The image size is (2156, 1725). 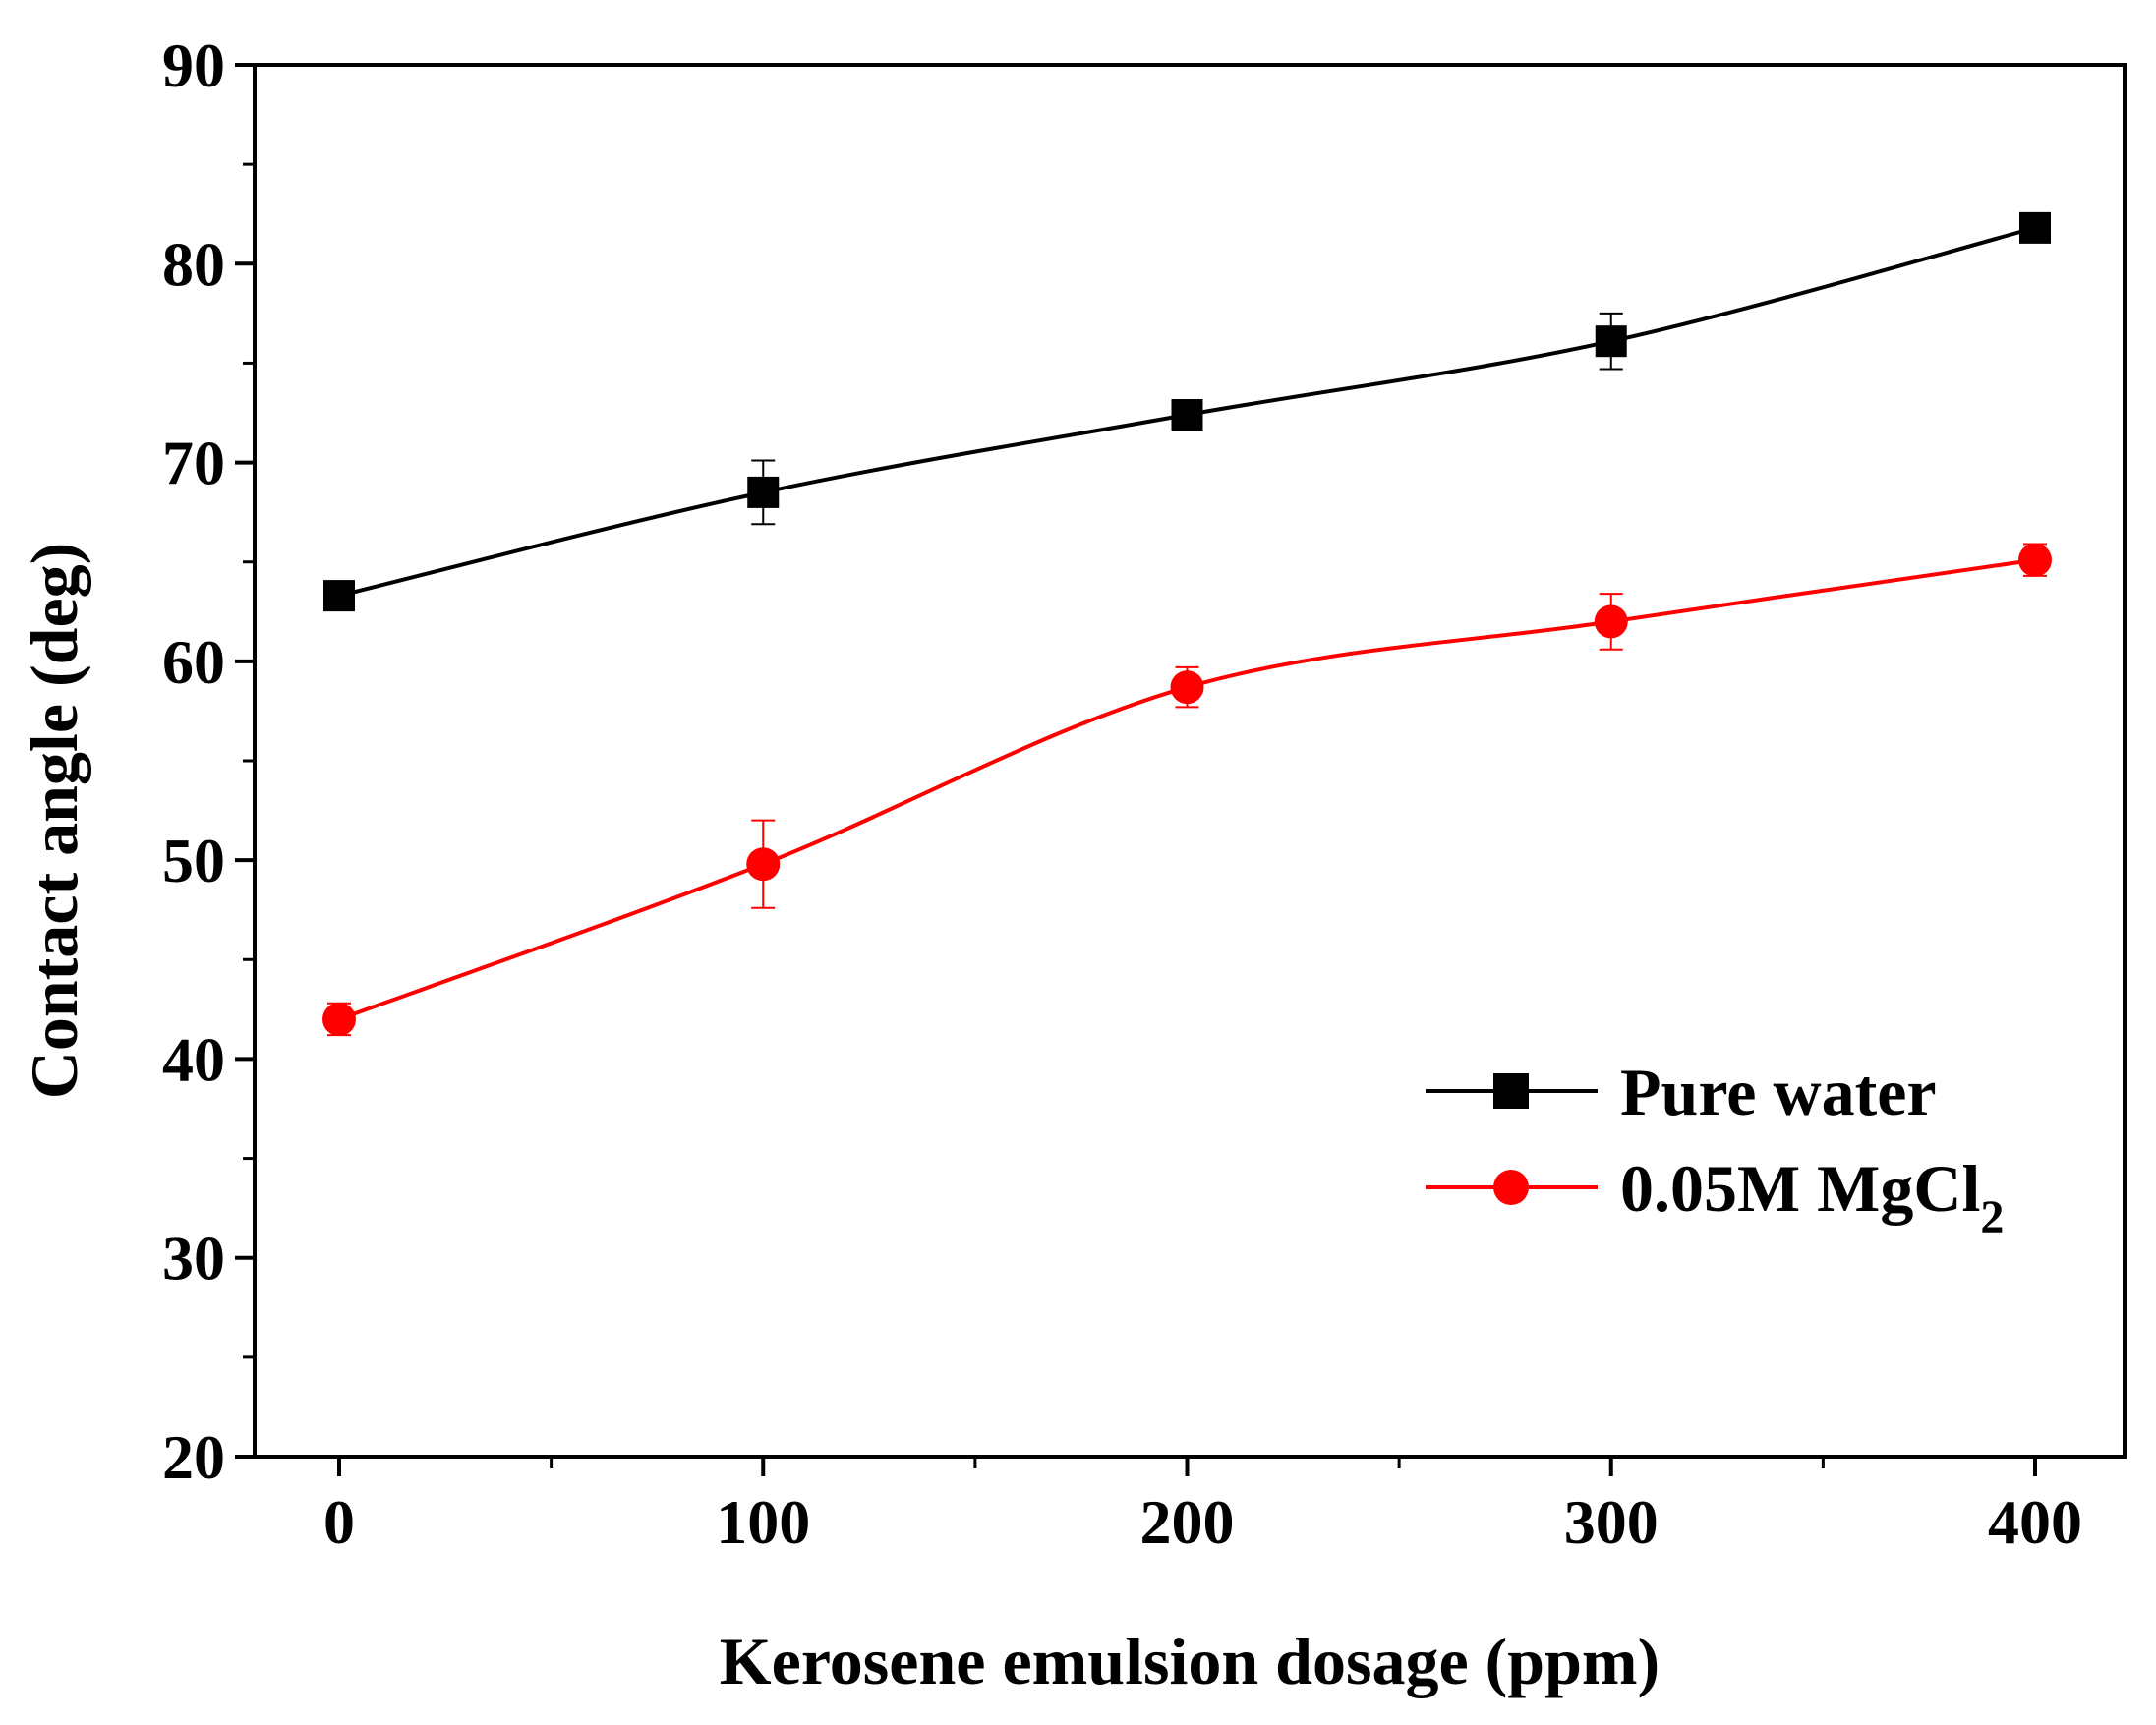 What do you see at coordinates (339, 1522) in the screenshot?
I see `x-tick-label: 0` at bounding box center [339, 1522].